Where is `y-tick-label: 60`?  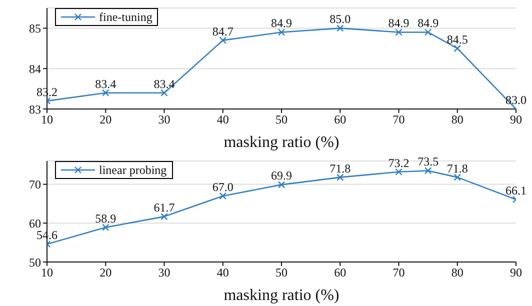
y-tick-label: 60 is located at coordinates (35, 223).